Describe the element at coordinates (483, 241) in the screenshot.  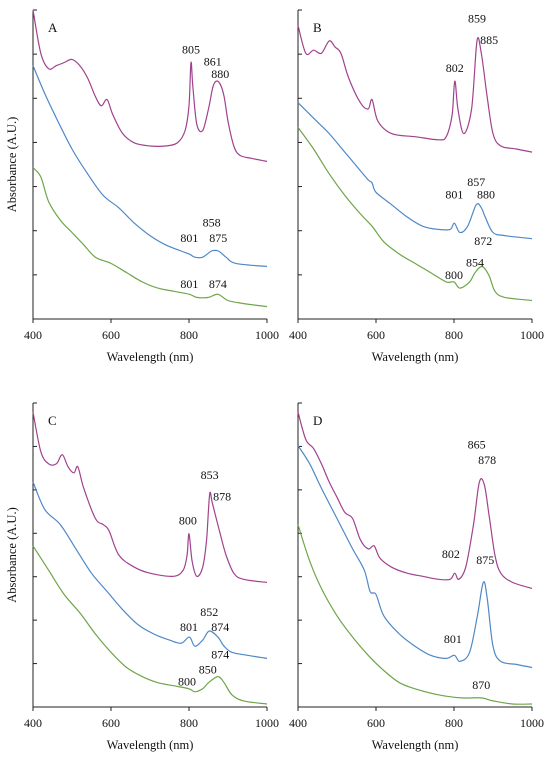
I see `peak-label: 872` at that location.